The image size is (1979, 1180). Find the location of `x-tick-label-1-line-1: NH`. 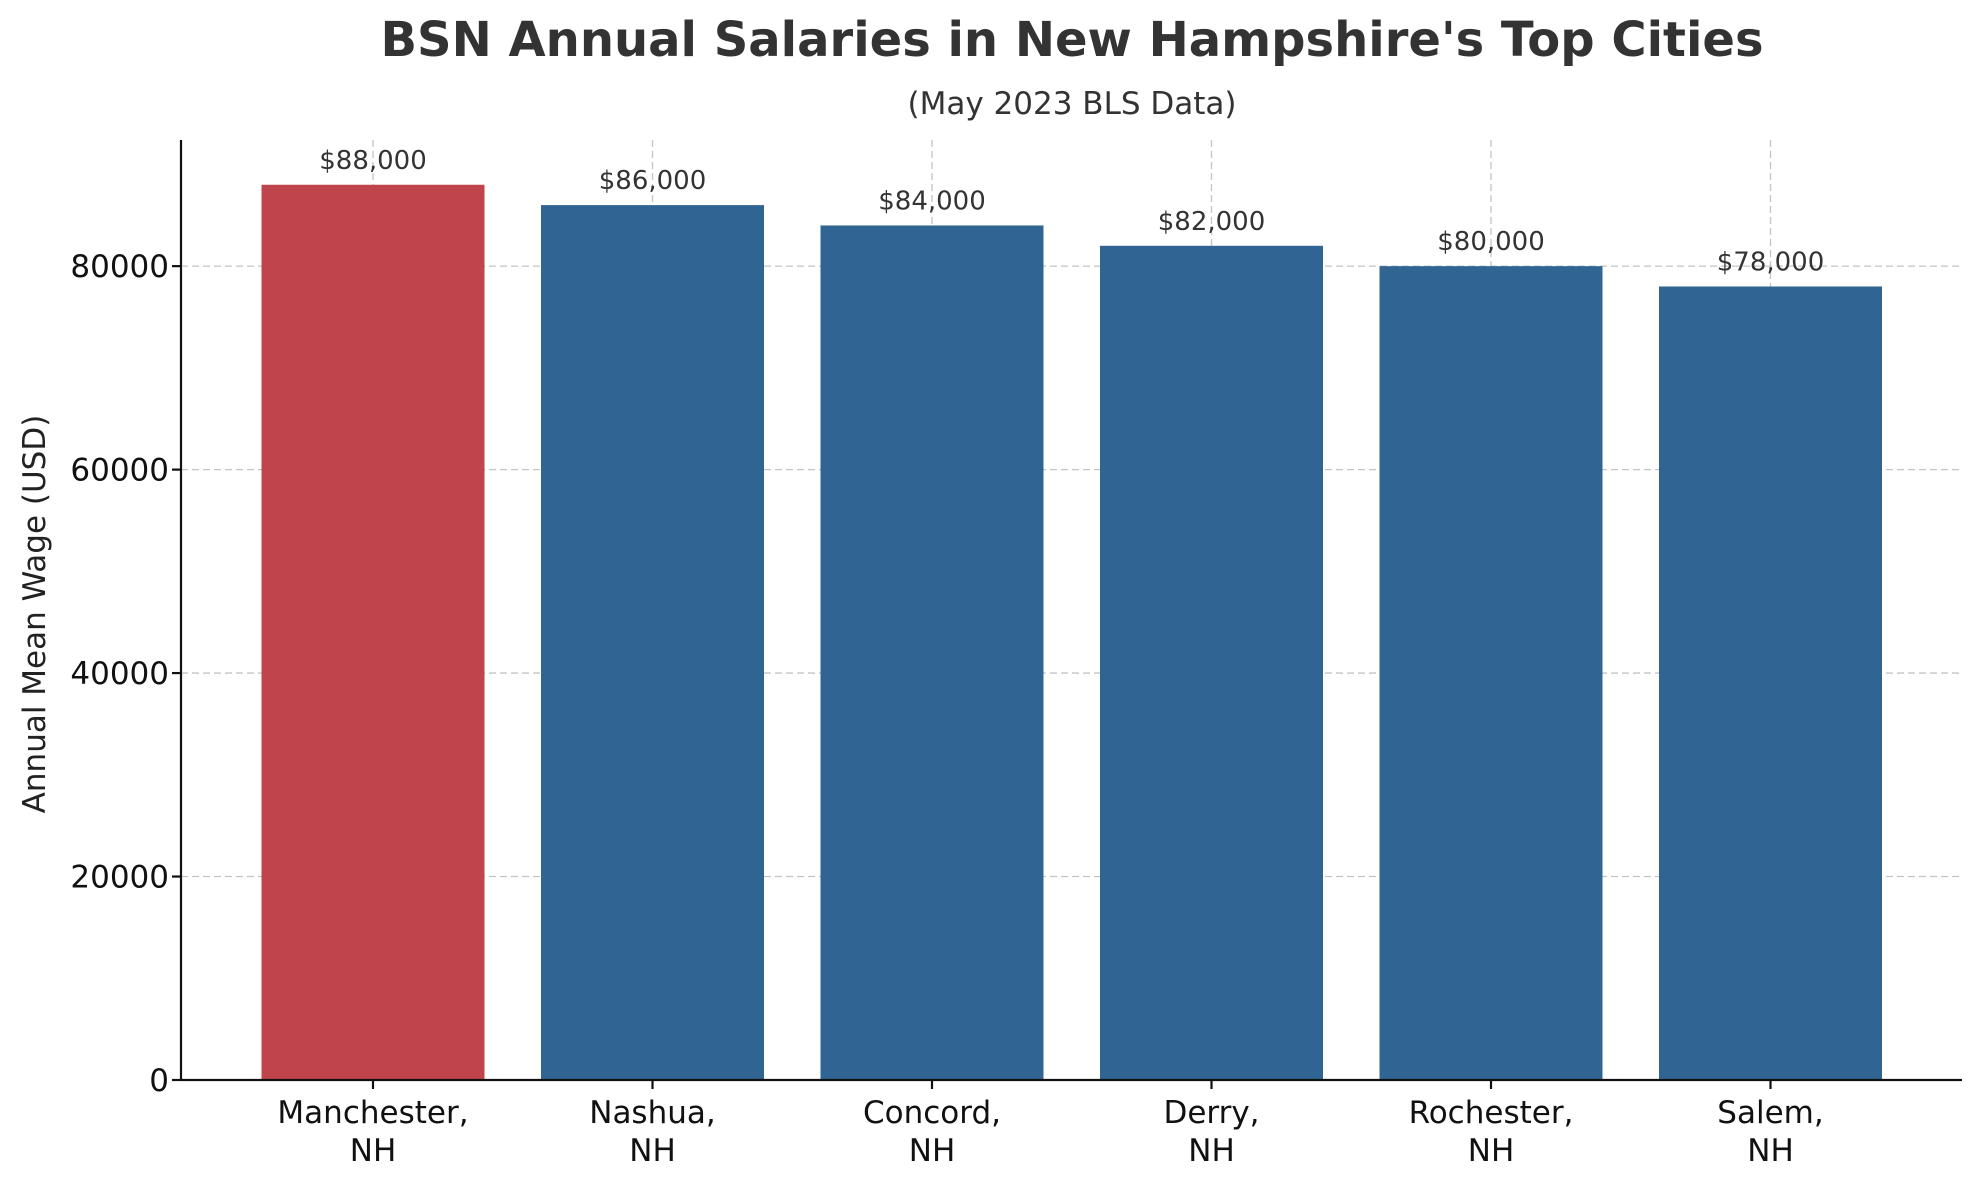

x-tick-label-1-line-1: NH is located at coordinates (652, 1151).